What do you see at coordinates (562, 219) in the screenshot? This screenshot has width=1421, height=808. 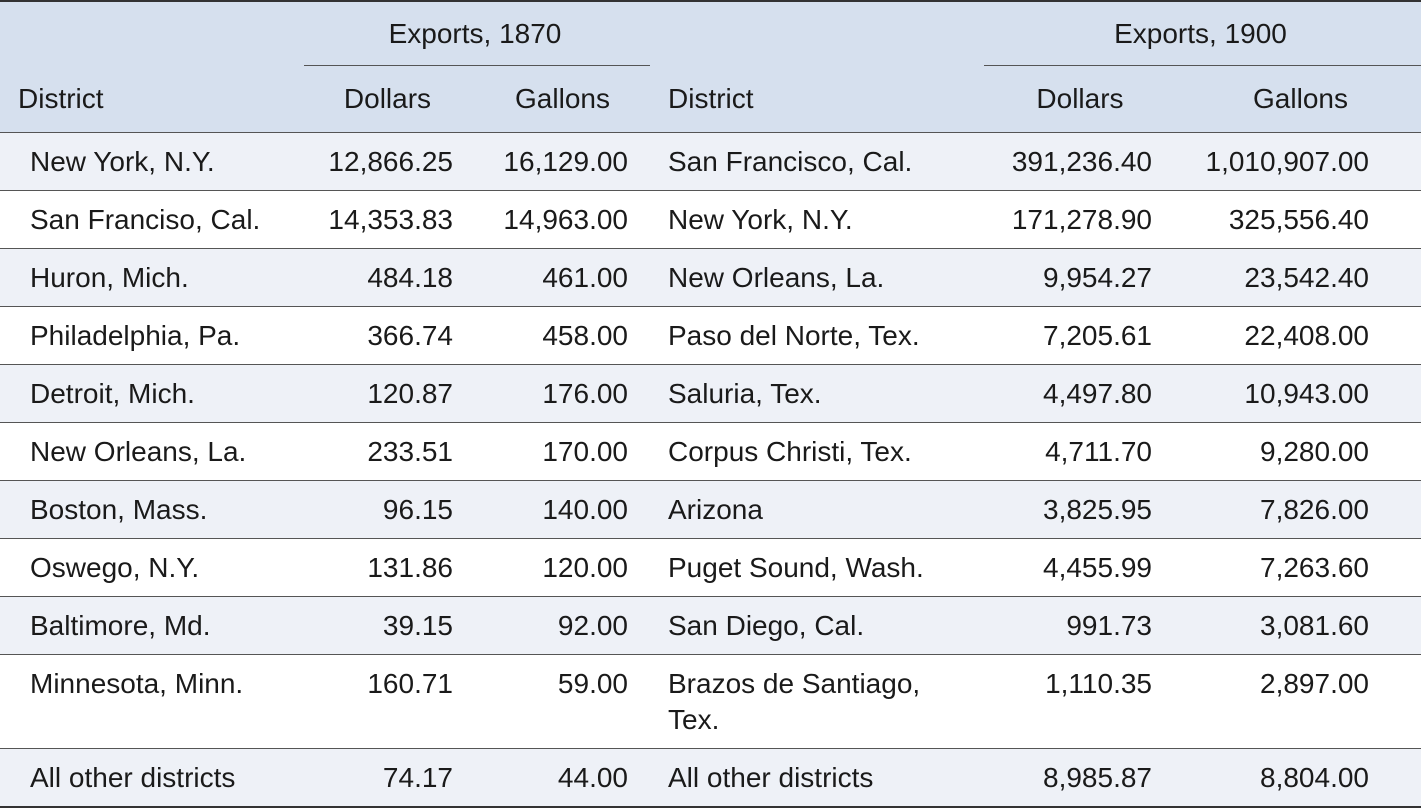 I see `cell-gallons-1870: 14,963.00` at bounding box center [562, 219].